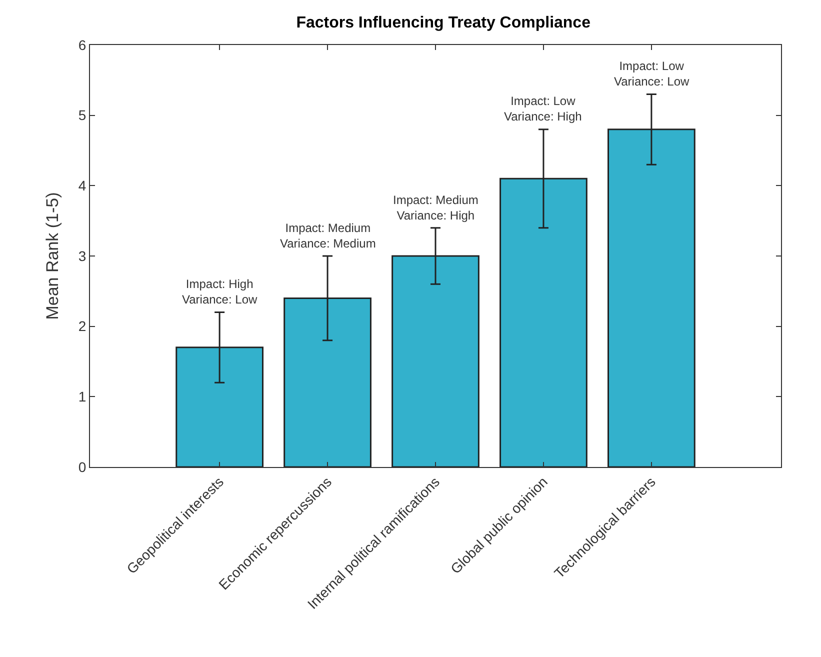  What do you see at coordinates (82, 326) in the screenshot?
I see `y-tick-label: 2` at bounding box center [82, 326].